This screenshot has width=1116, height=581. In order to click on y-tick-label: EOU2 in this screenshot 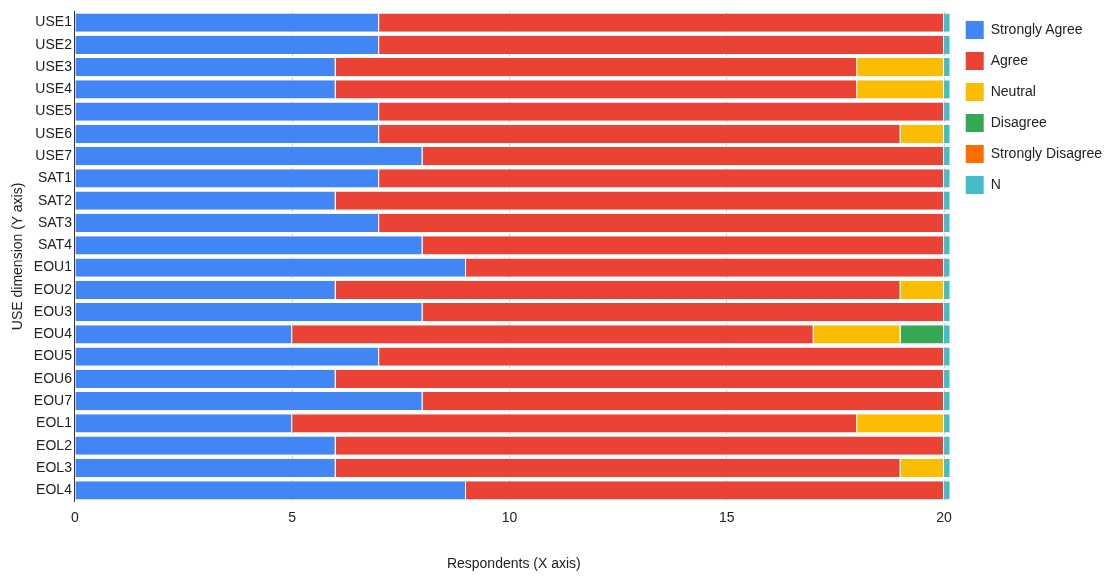, I will do `click(53, 288)`.